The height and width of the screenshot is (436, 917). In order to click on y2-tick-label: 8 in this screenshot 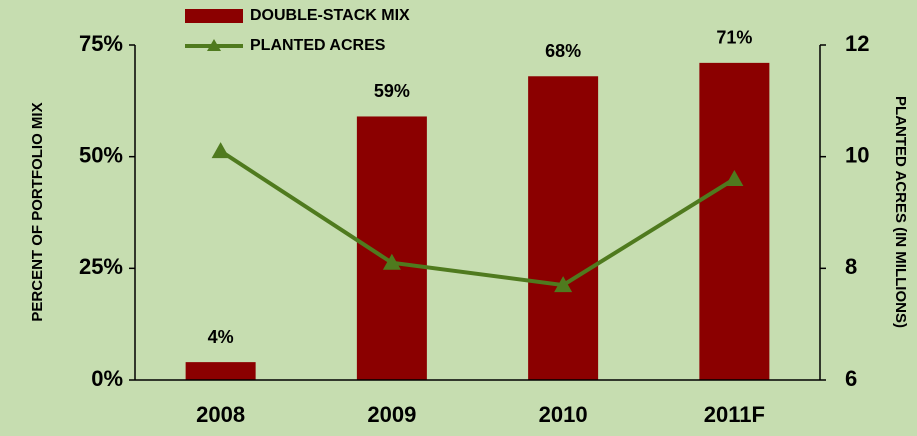, I will do `click(851, 266)`.